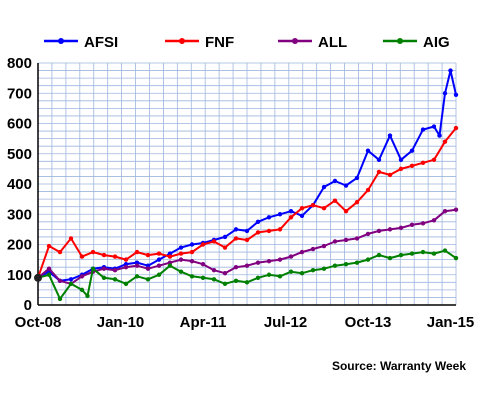 The height and width of the screenshot is (400, 480). I want to click on x-tick-label: Jan-15, so click(451, 322).